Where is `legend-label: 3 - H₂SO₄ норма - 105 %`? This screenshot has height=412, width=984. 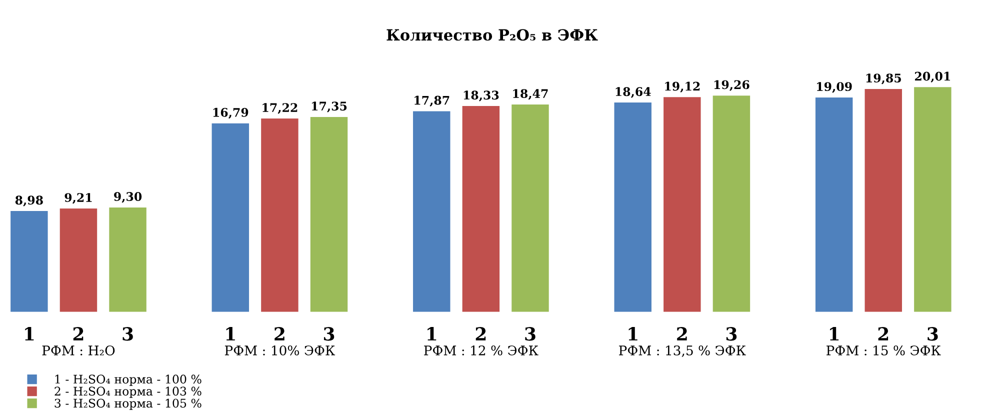
legend-label: 3 - H₂SO₄ норма - 105 % is located at coordinates (128, 404).